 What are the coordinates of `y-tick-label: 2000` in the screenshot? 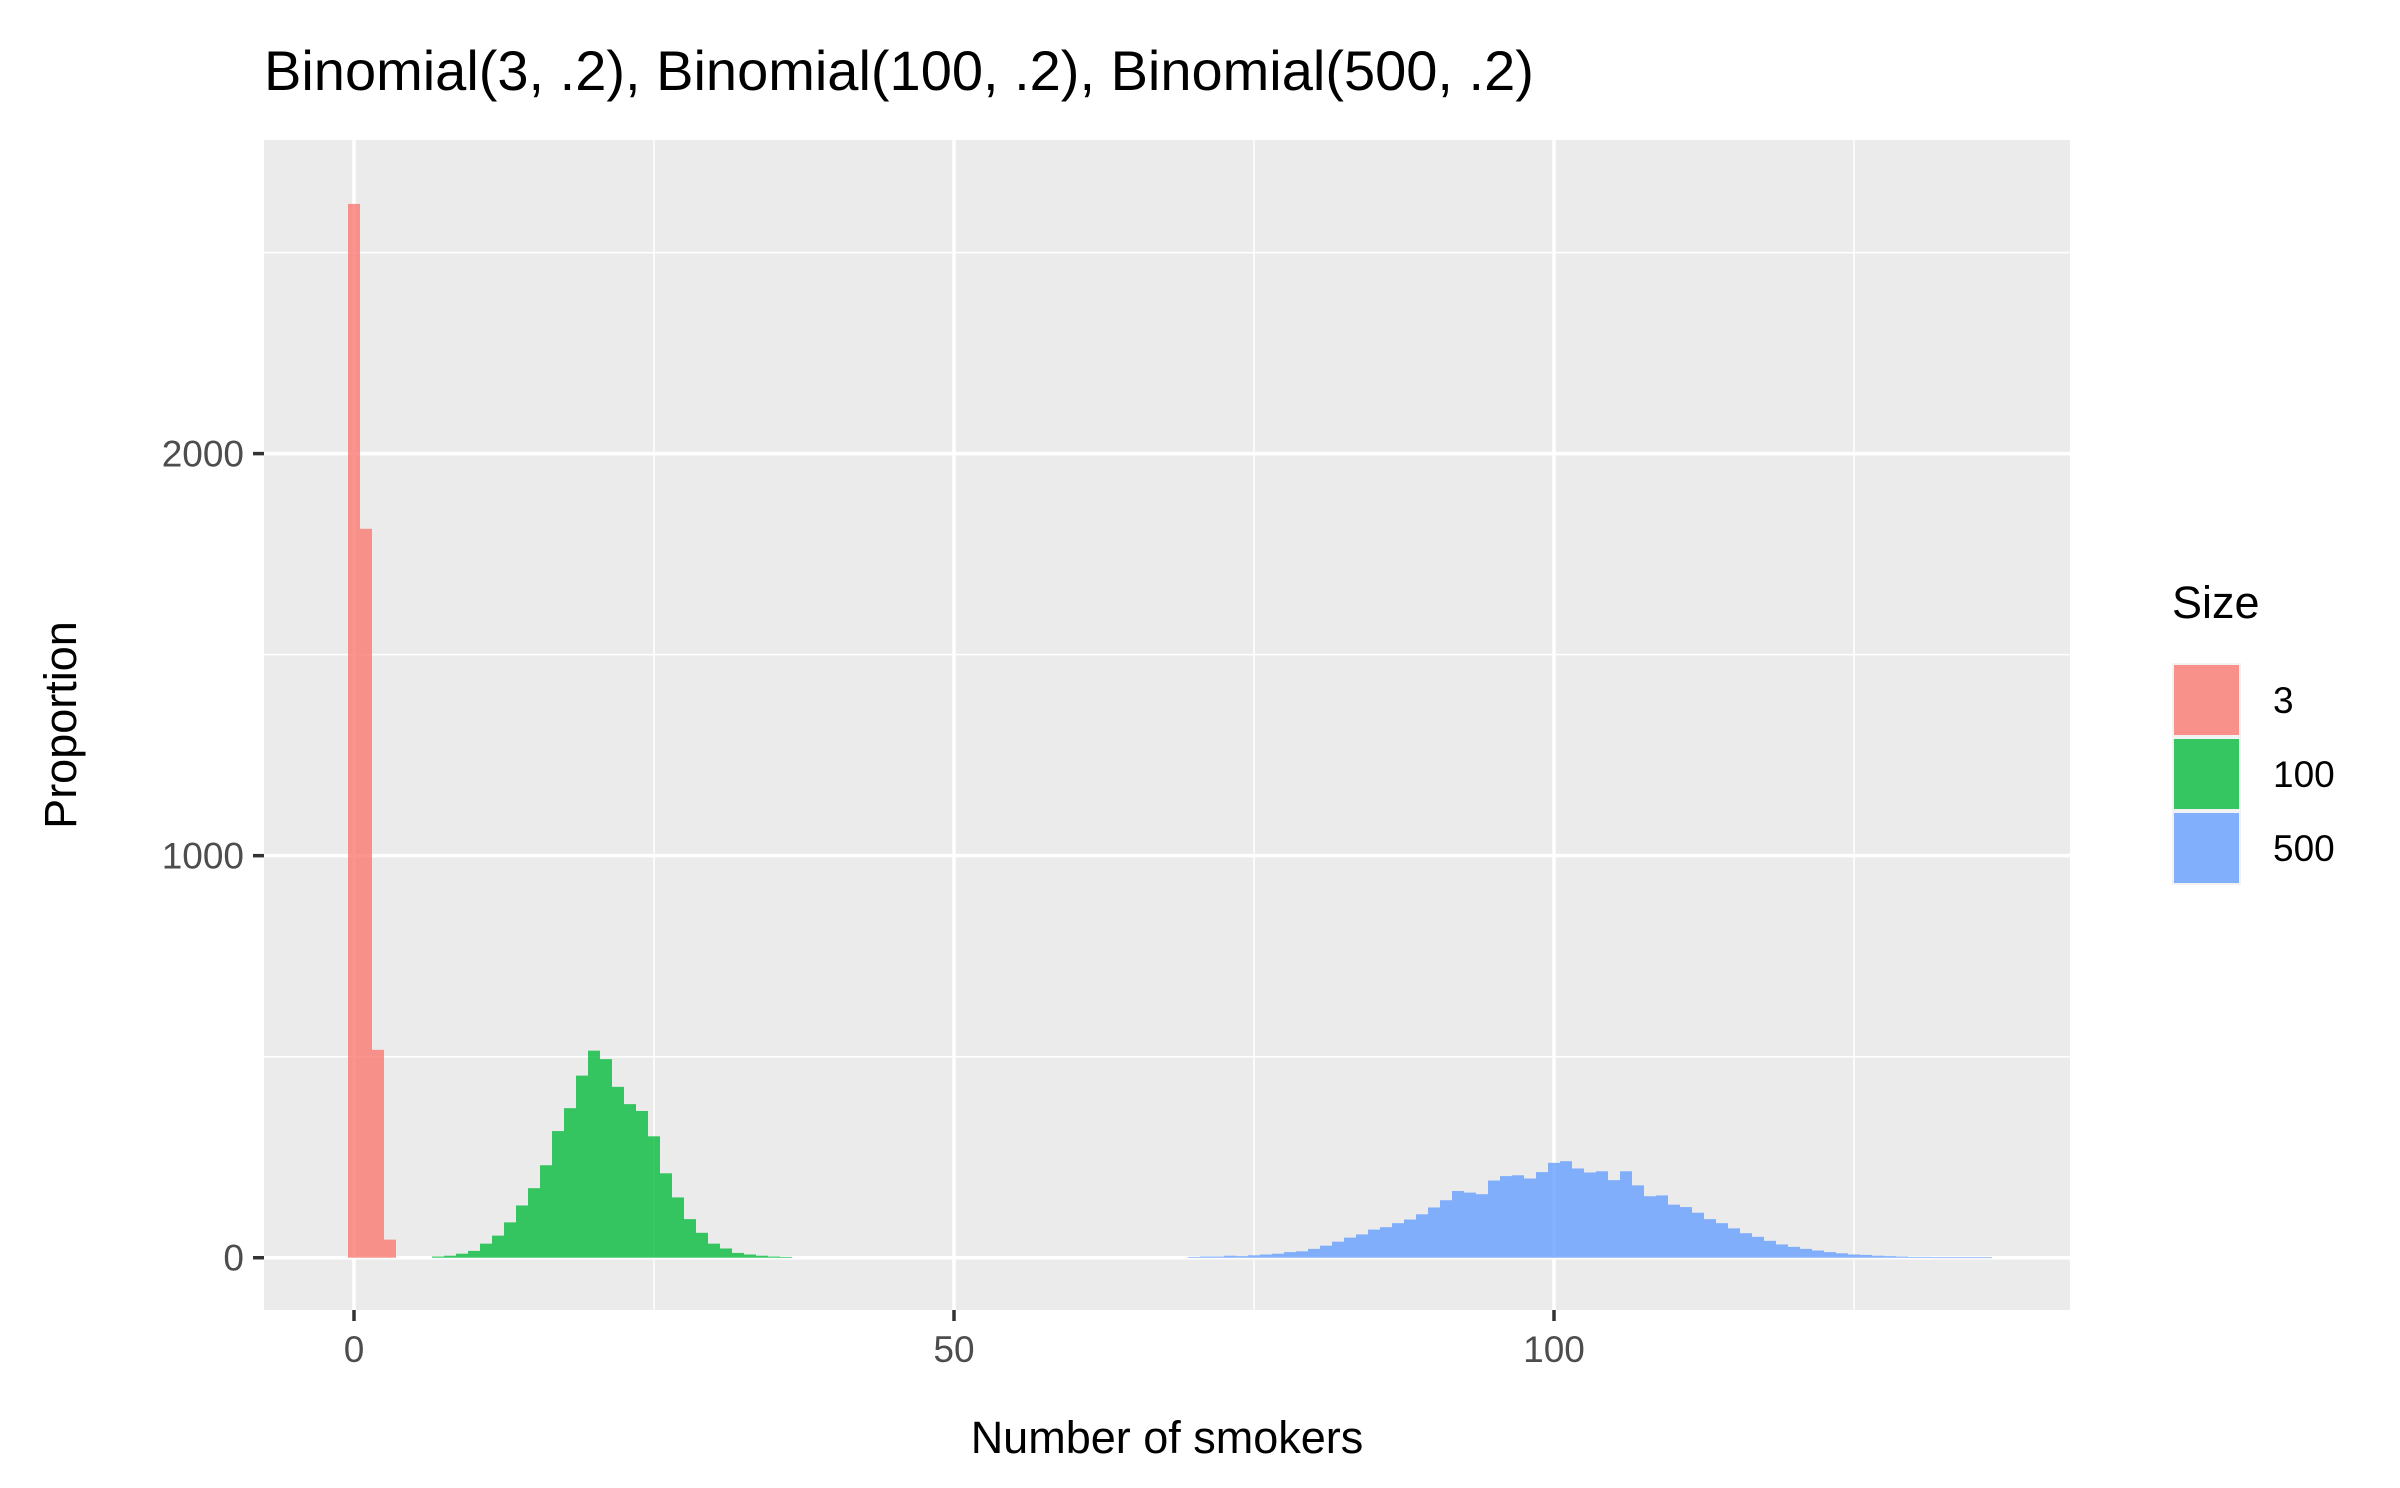 It's located at (203, 454).